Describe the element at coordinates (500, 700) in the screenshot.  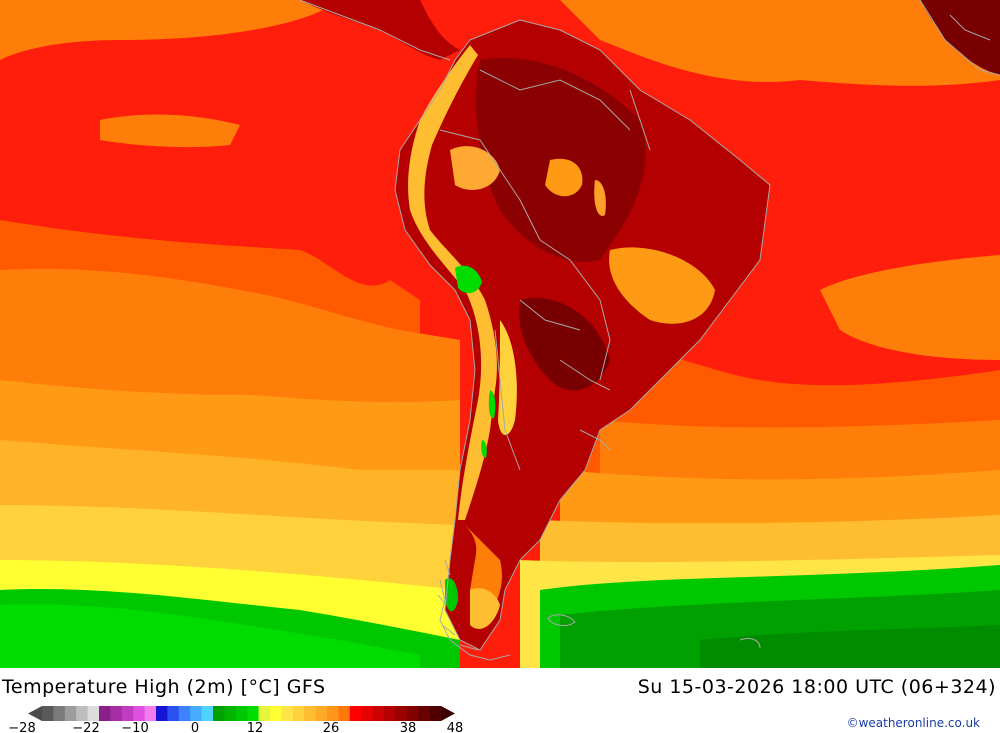
I see `map-footer` at that location.